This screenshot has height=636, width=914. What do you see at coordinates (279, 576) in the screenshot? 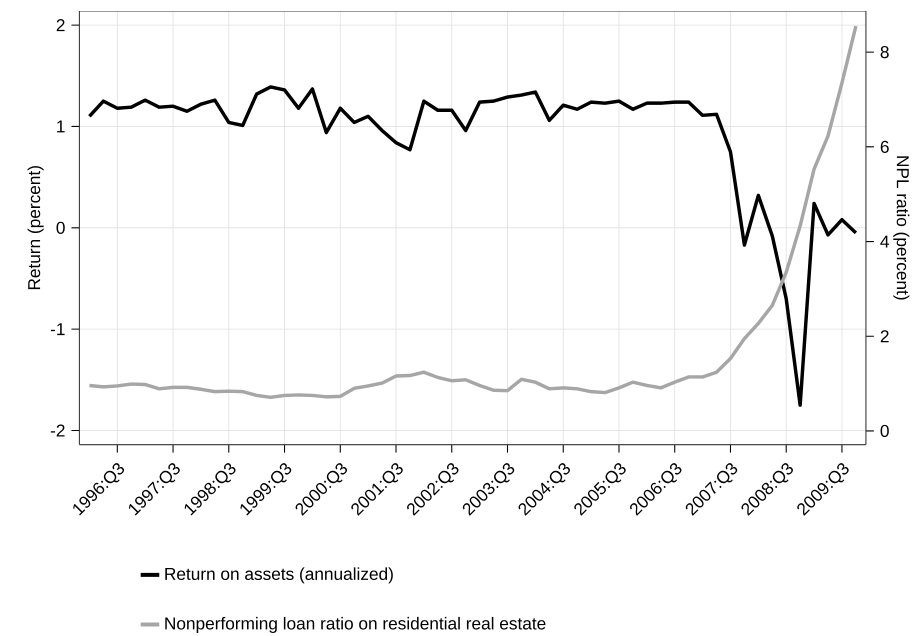
I see `legend-label: Return on assets (annualized)` at bounding box center [279, 576].